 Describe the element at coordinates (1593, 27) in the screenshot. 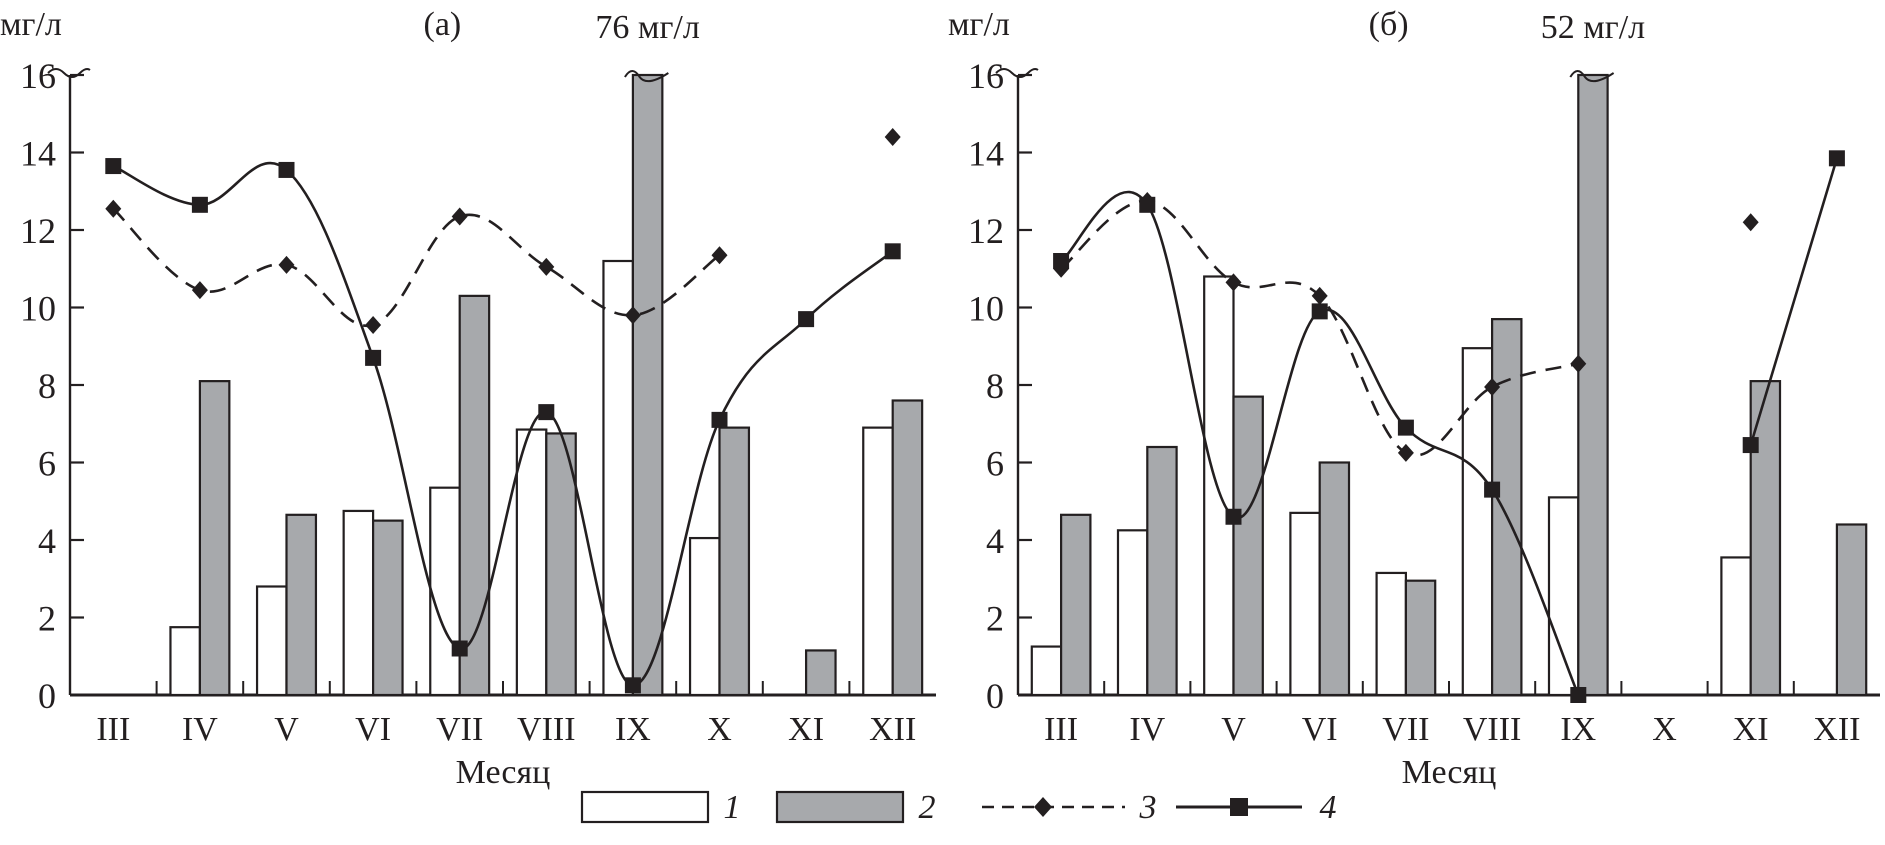

I see `break-annotation: 52 мг/л` at that location.